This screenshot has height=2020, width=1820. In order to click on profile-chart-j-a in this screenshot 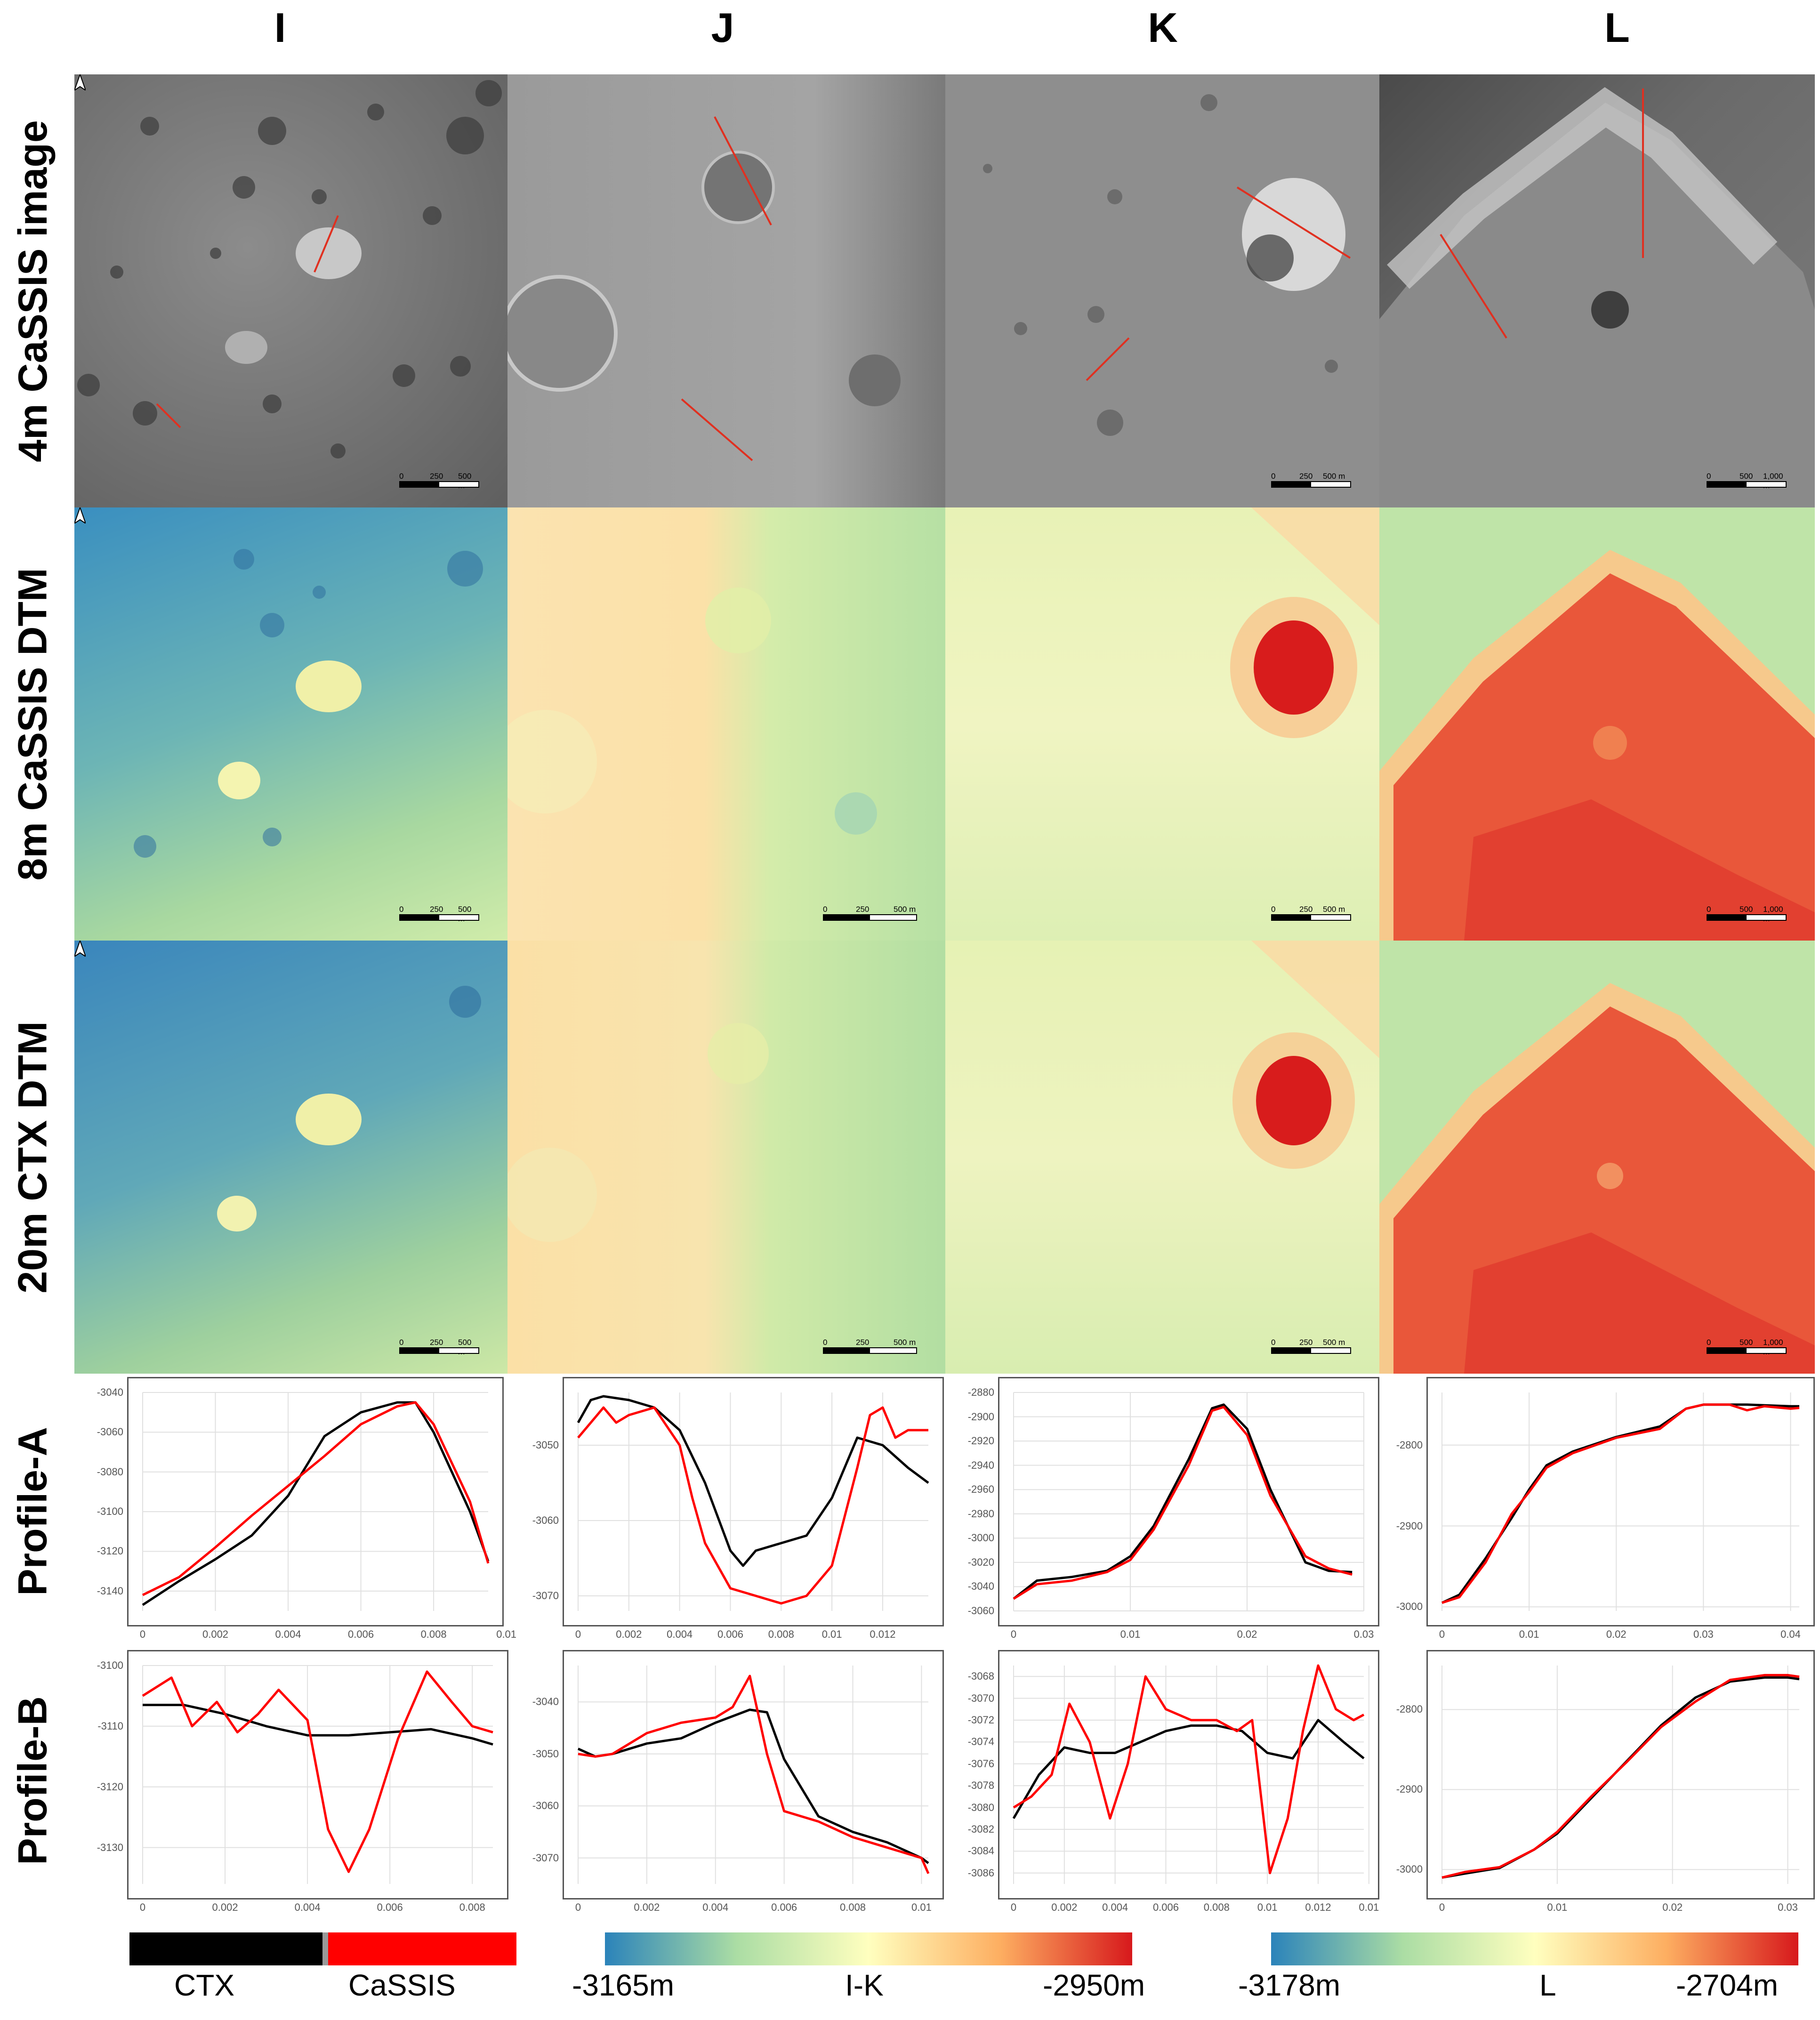, I will do `click(753, 1501)`.